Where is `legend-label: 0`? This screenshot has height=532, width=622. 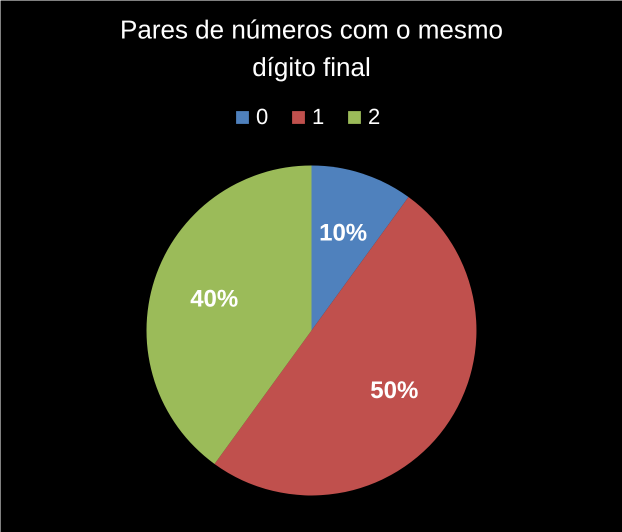
legend-label: 0 is located at coordinates (263, 117).